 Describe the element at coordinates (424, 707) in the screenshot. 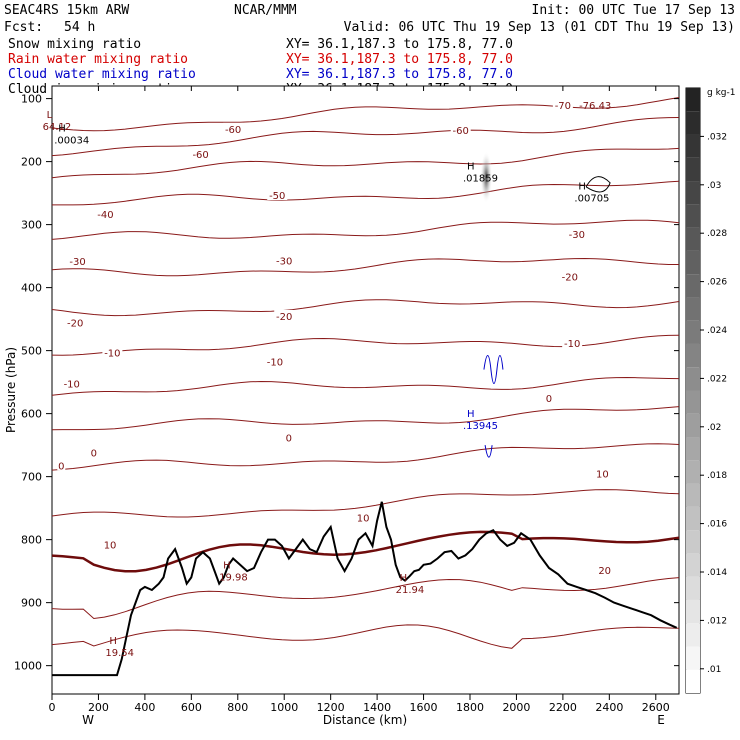

I see `x-tick-label: 1600` at that location.